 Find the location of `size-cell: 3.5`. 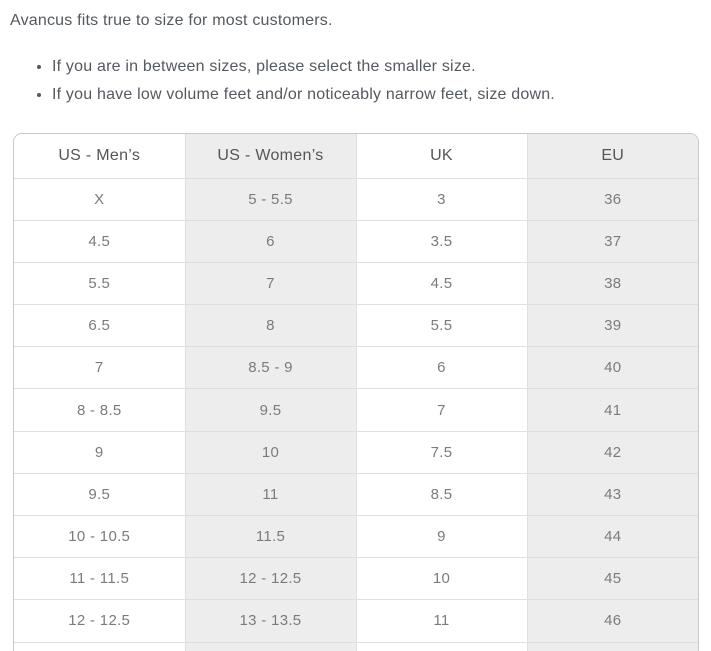

size-cell: 3.5 is located at coordinates (441, 241).